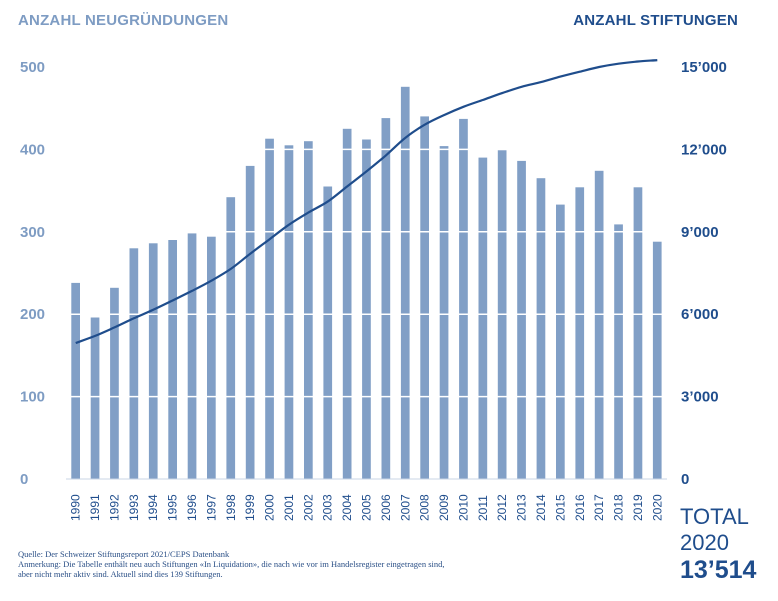 The image size is (778, 601). What do you see at coordinates (32, 232) in the screenshot?
I see `left-tick-label: 300` at bounding box center [32, 232].